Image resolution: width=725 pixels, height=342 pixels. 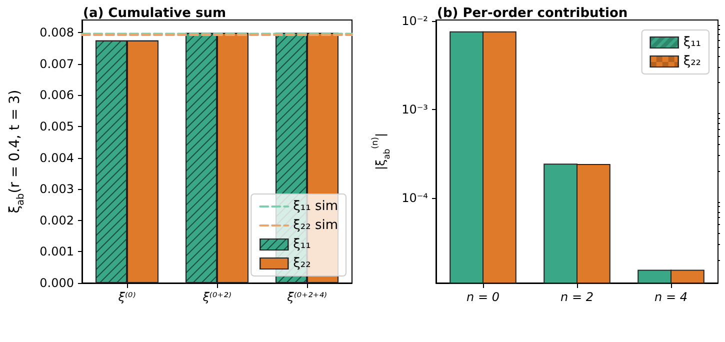 I want to click on y-tick-label: 0.003, so click(x=57, y=189).